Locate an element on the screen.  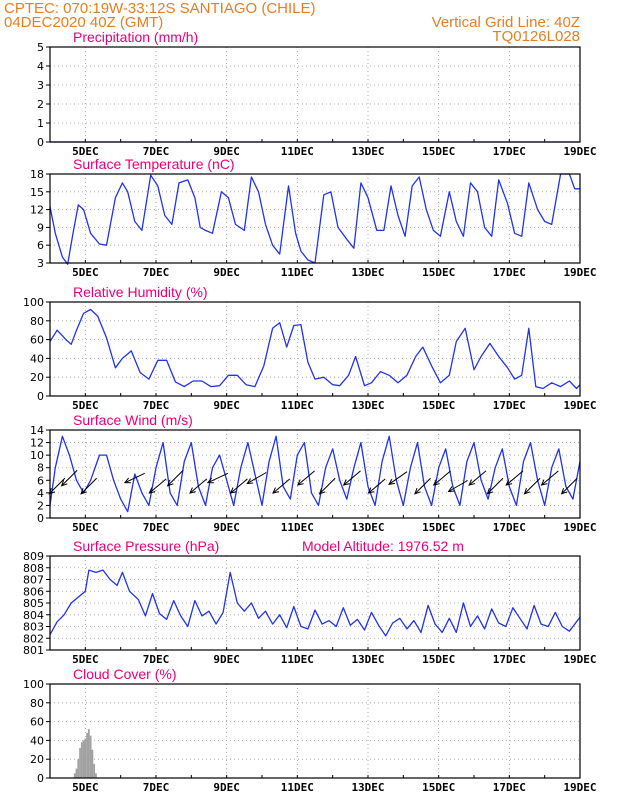
y-tick-label: 809 is located at coordinates (33, 556).